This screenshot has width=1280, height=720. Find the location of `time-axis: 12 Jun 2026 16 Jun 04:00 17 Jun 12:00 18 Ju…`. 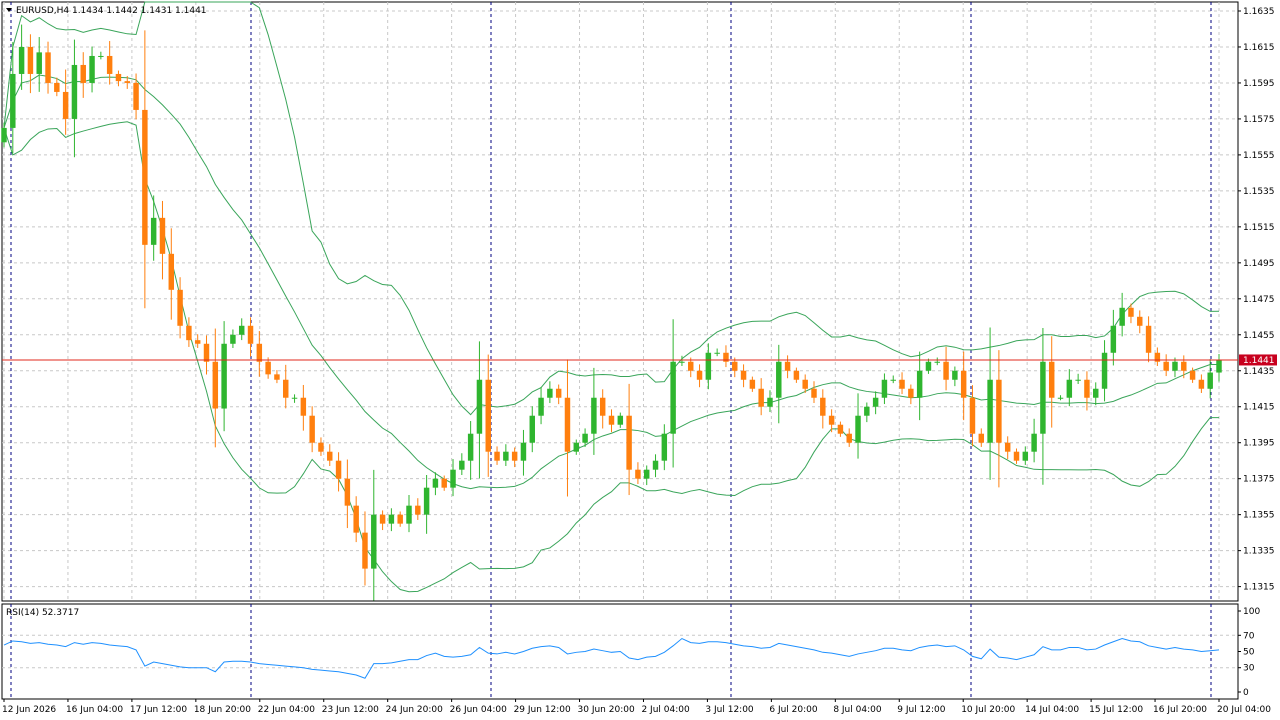

time-axis: 12 Jun 2026 16 Jun 04:00 17 Jun 12:00 18 Ju… is located at coordinates (636, 707).